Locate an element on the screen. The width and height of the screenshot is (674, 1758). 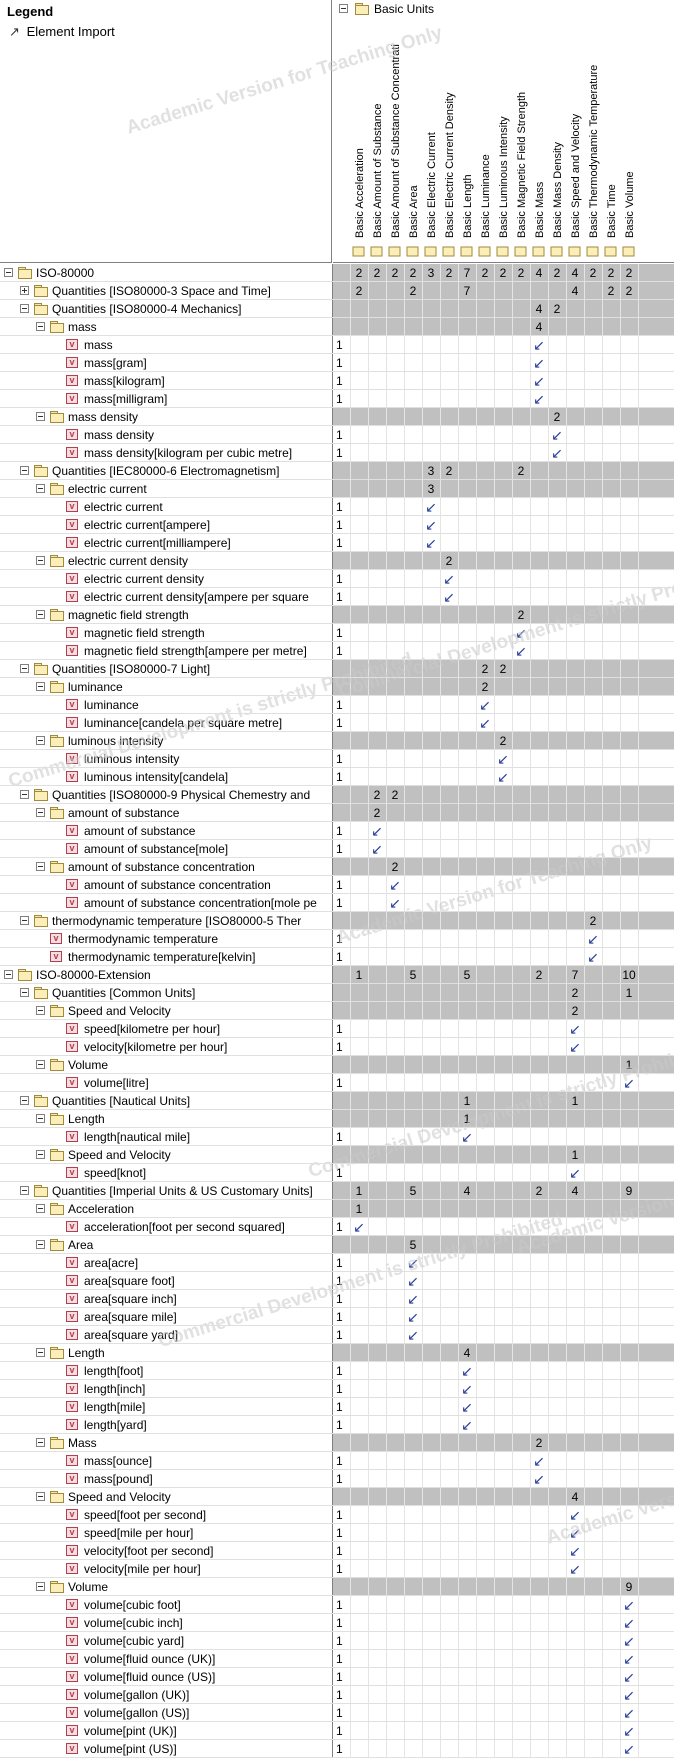
tree-row: Volume is located at coordinates (166, 1587).